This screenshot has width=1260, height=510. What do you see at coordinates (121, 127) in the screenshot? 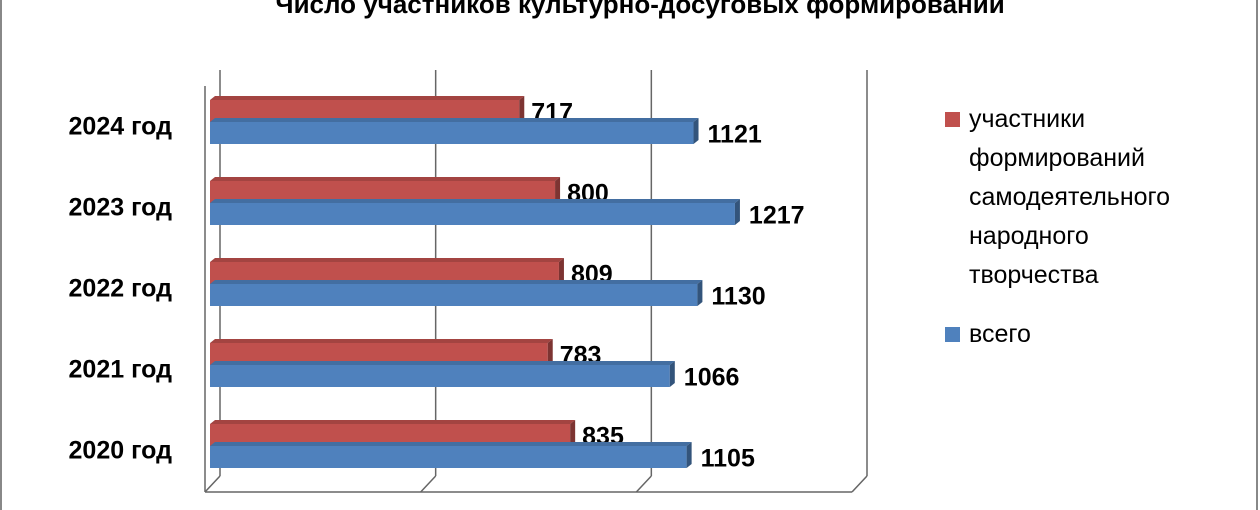
I see `y-tick-label: 2024 год` at bounding box center [121, 127].